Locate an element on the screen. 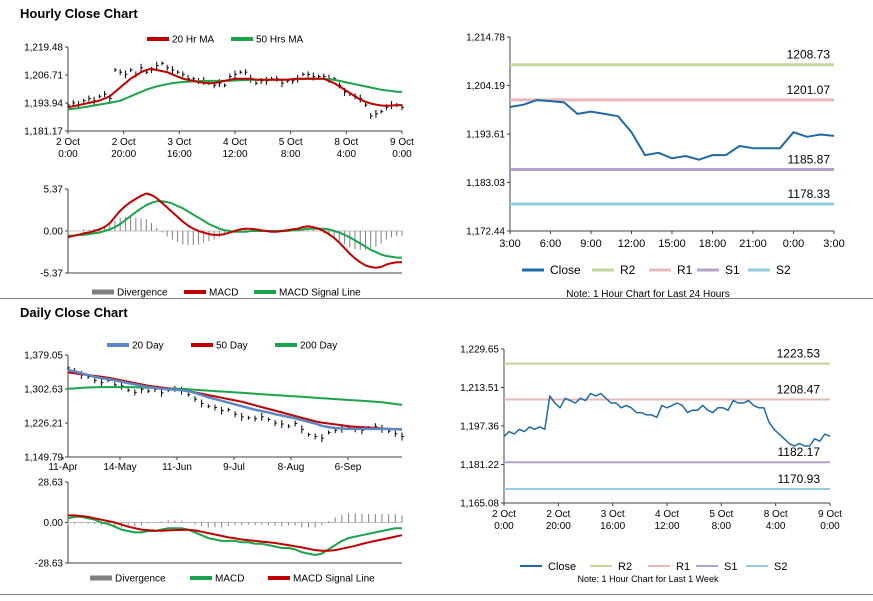  daily-price-20day-line is located at coordinates (234, 399).